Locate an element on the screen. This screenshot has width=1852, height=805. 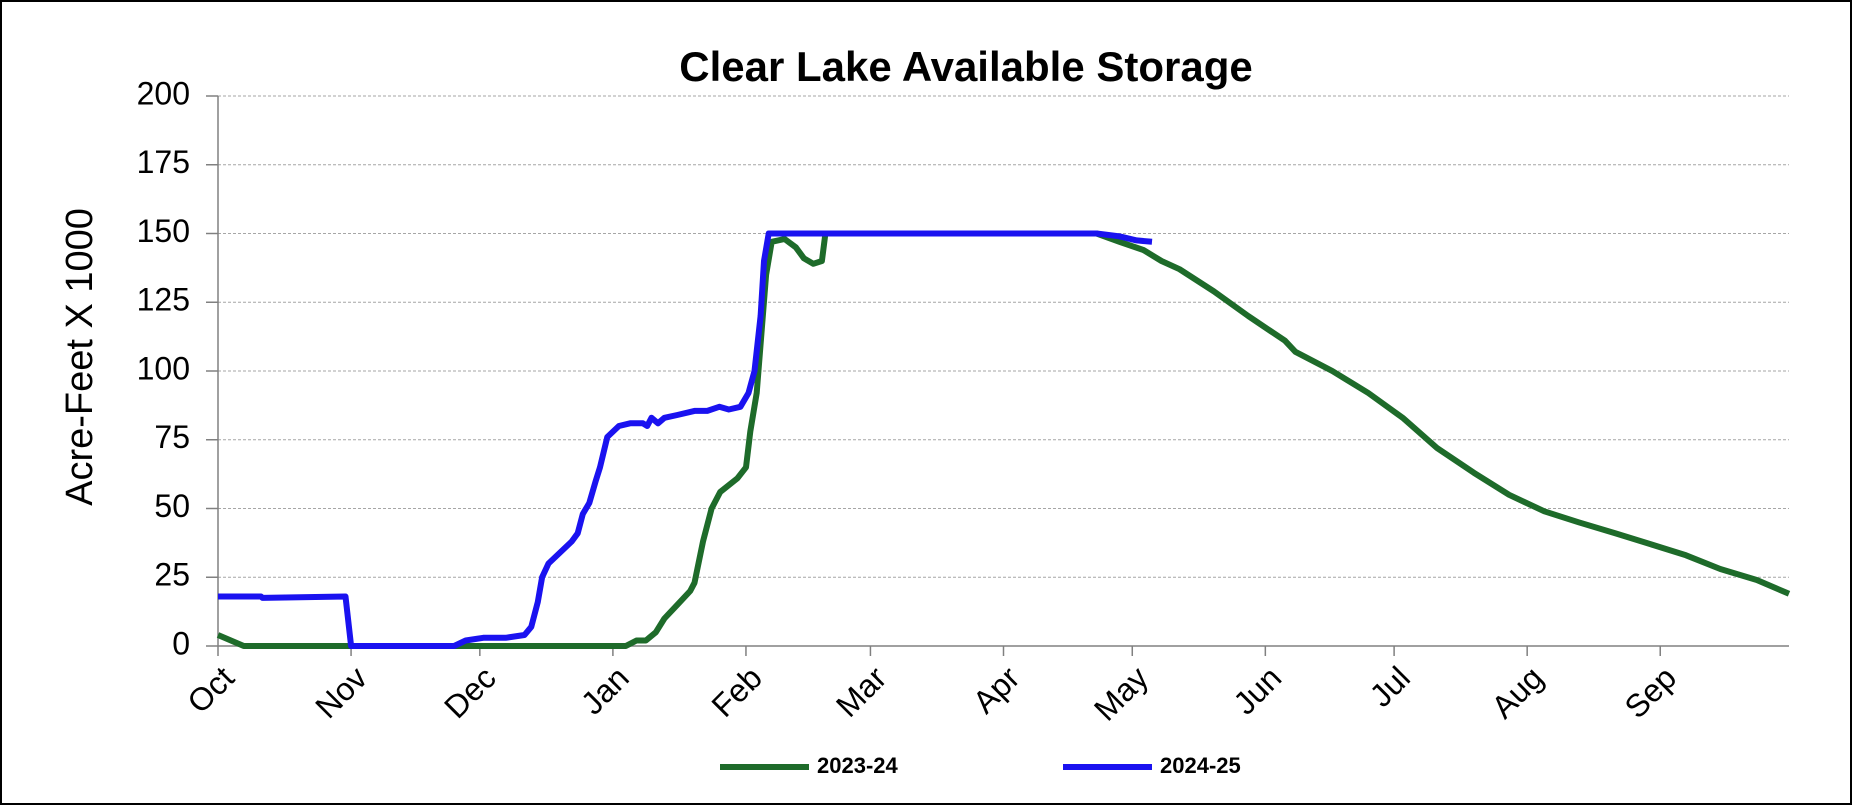
y-tick-label: 50 is located at coordinates (172, 506).